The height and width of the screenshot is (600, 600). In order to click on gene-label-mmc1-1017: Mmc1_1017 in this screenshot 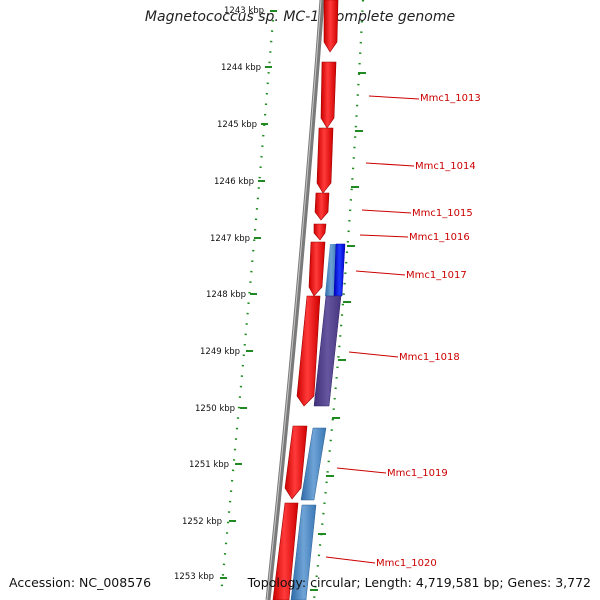, I will do `click(436, 275)`.